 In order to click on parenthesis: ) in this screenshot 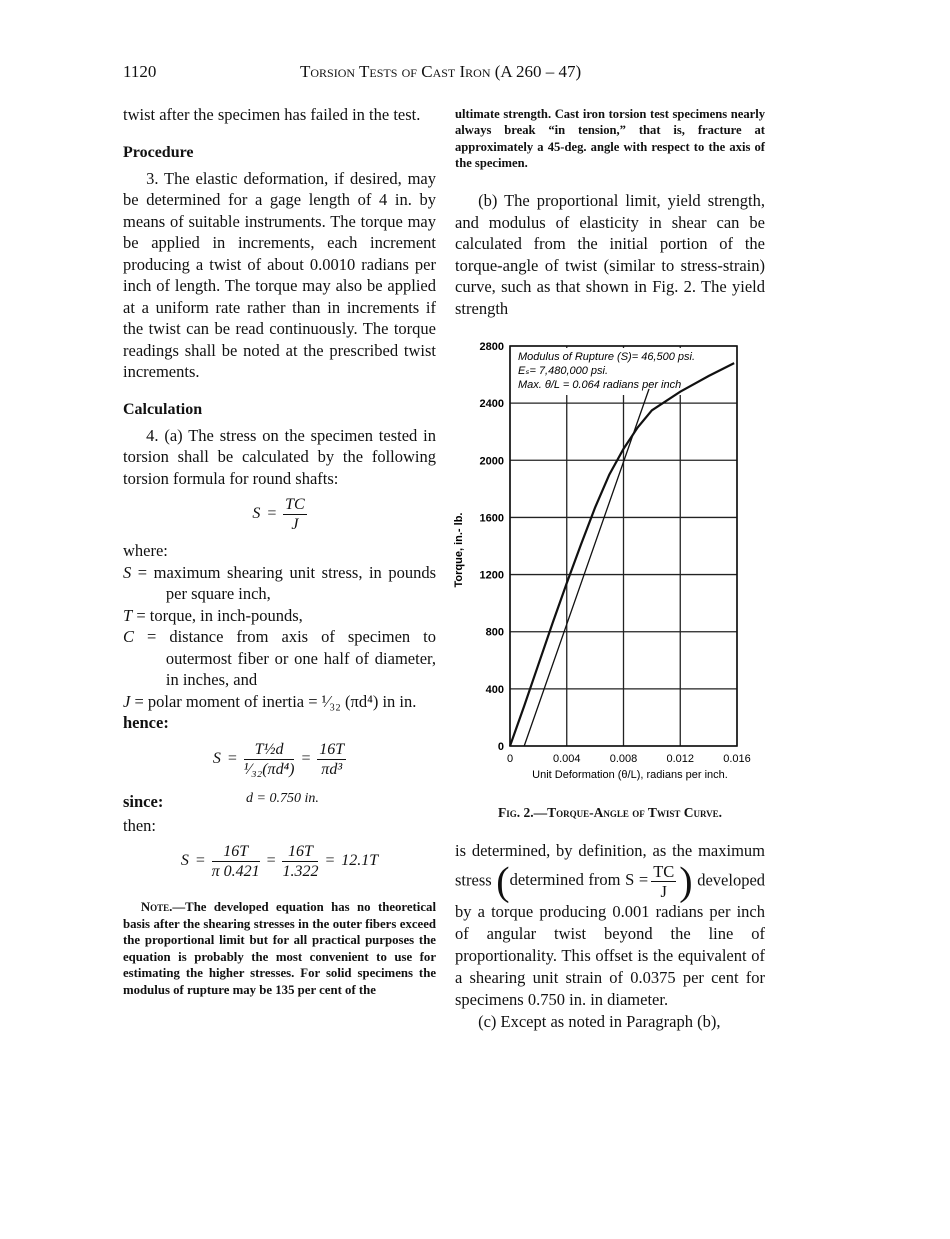, I will do `click(686, 881)`.